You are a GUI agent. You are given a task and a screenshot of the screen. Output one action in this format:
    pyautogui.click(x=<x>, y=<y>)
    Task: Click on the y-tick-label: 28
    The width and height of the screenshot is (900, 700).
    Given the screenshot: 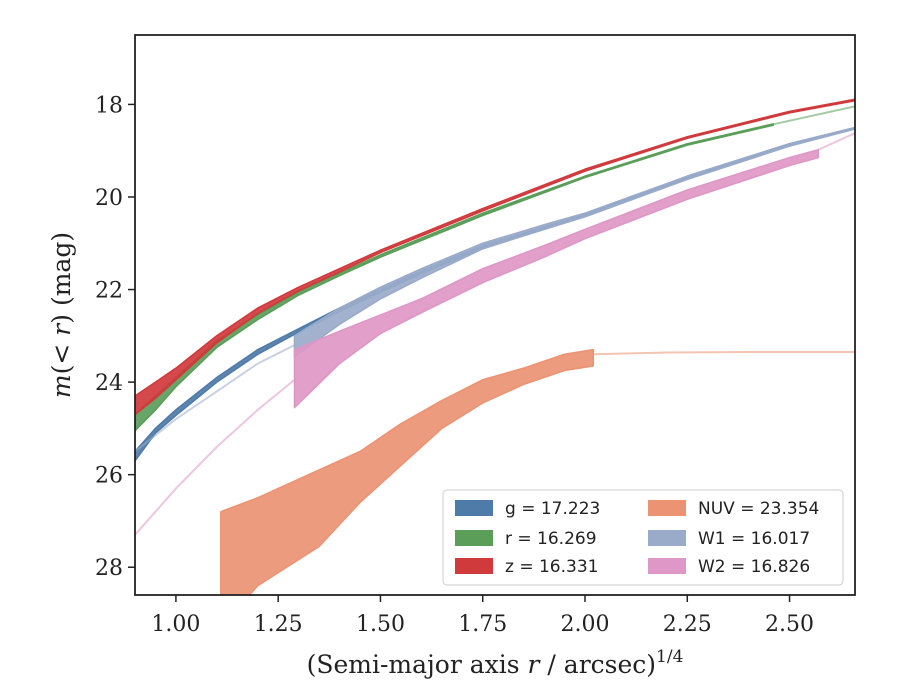 What is the action you would take?
    pyautogui.click(x=109, y=568)
    